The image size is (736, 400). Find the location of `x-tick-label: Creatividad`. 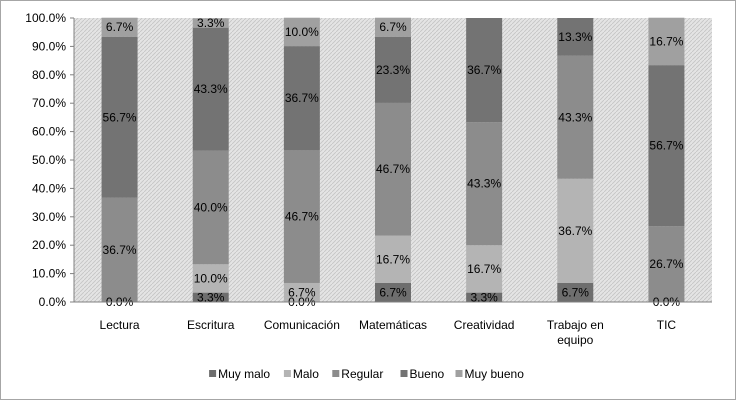

x-tick-label: Creatividad is located at coordinates (484, 325).